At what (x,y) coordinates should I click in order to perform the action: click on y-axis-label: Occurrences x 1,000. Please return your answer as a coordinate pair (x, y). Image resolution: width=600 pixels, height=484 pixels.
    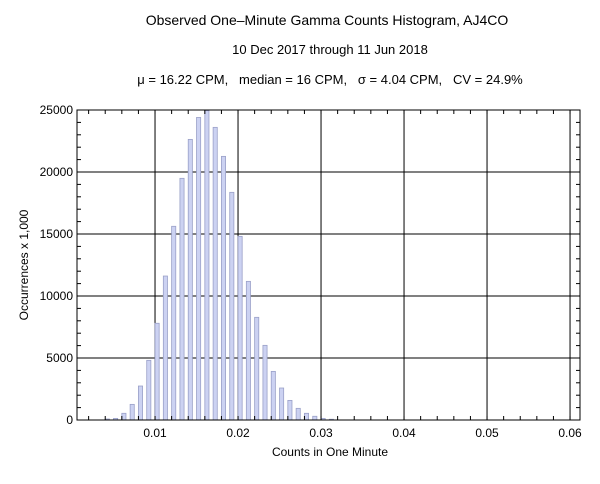
    Looking at the image, I should click on (24, 264).